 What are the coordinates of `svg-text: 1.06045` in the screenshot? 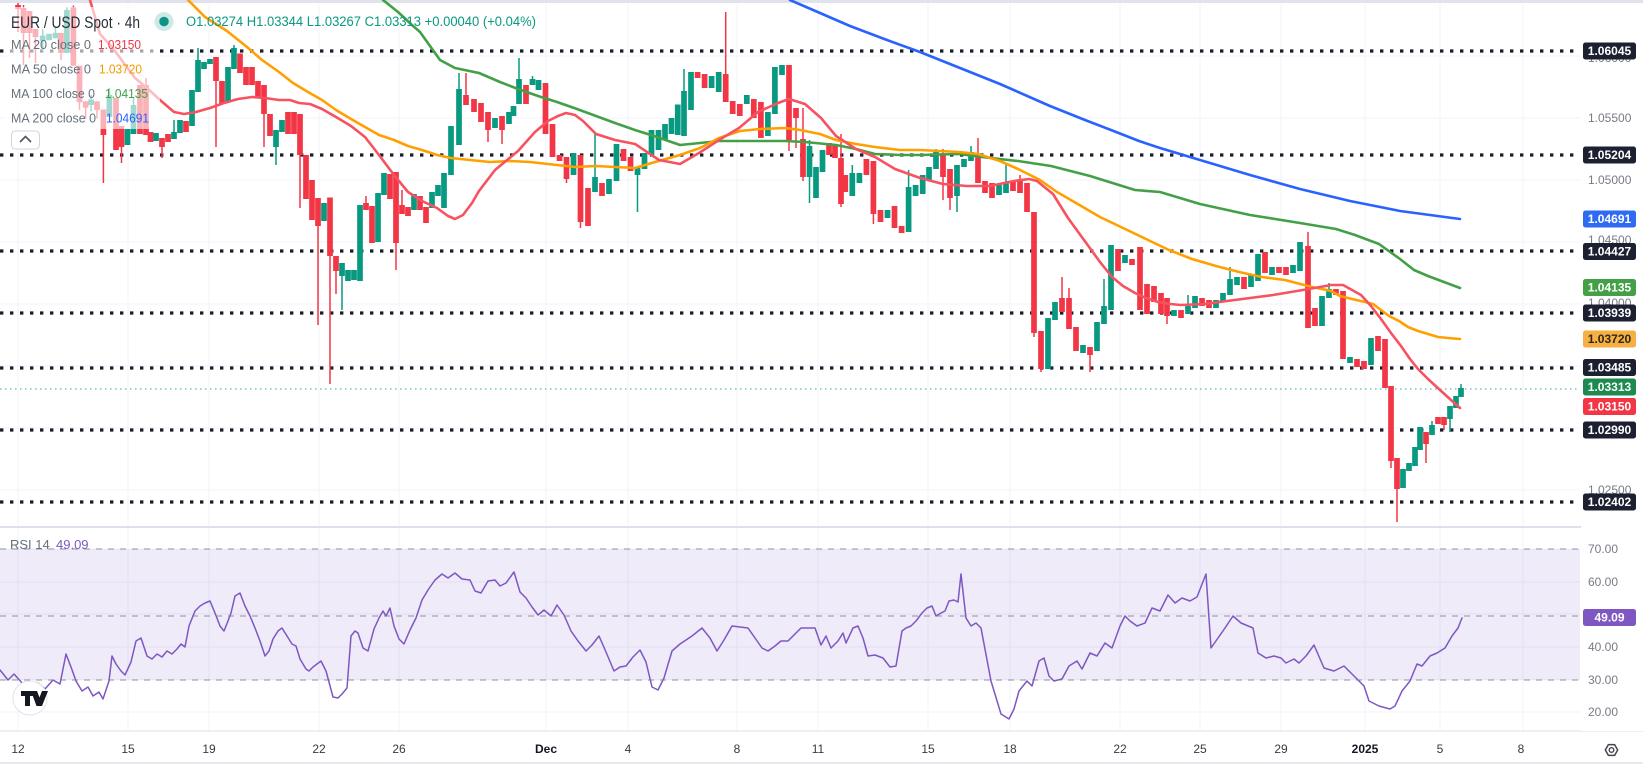 It's located at (1610, 51).